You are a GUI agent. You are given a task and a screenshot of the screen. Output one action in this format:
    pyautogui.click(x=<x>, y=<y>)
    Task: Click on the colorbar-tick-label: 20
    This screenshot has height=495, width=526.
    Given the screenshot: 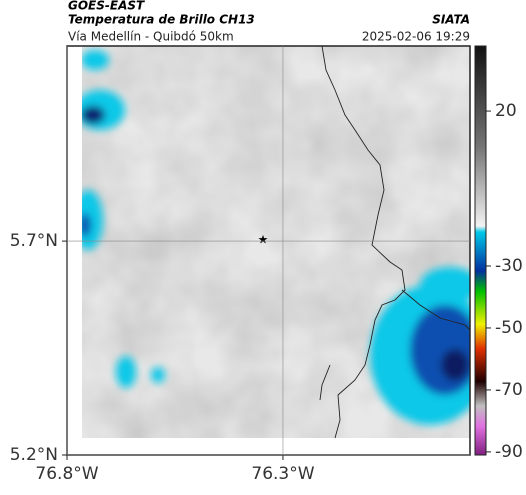 What is the action you would take?
    pyautogui.click(x=506, y=111)
    